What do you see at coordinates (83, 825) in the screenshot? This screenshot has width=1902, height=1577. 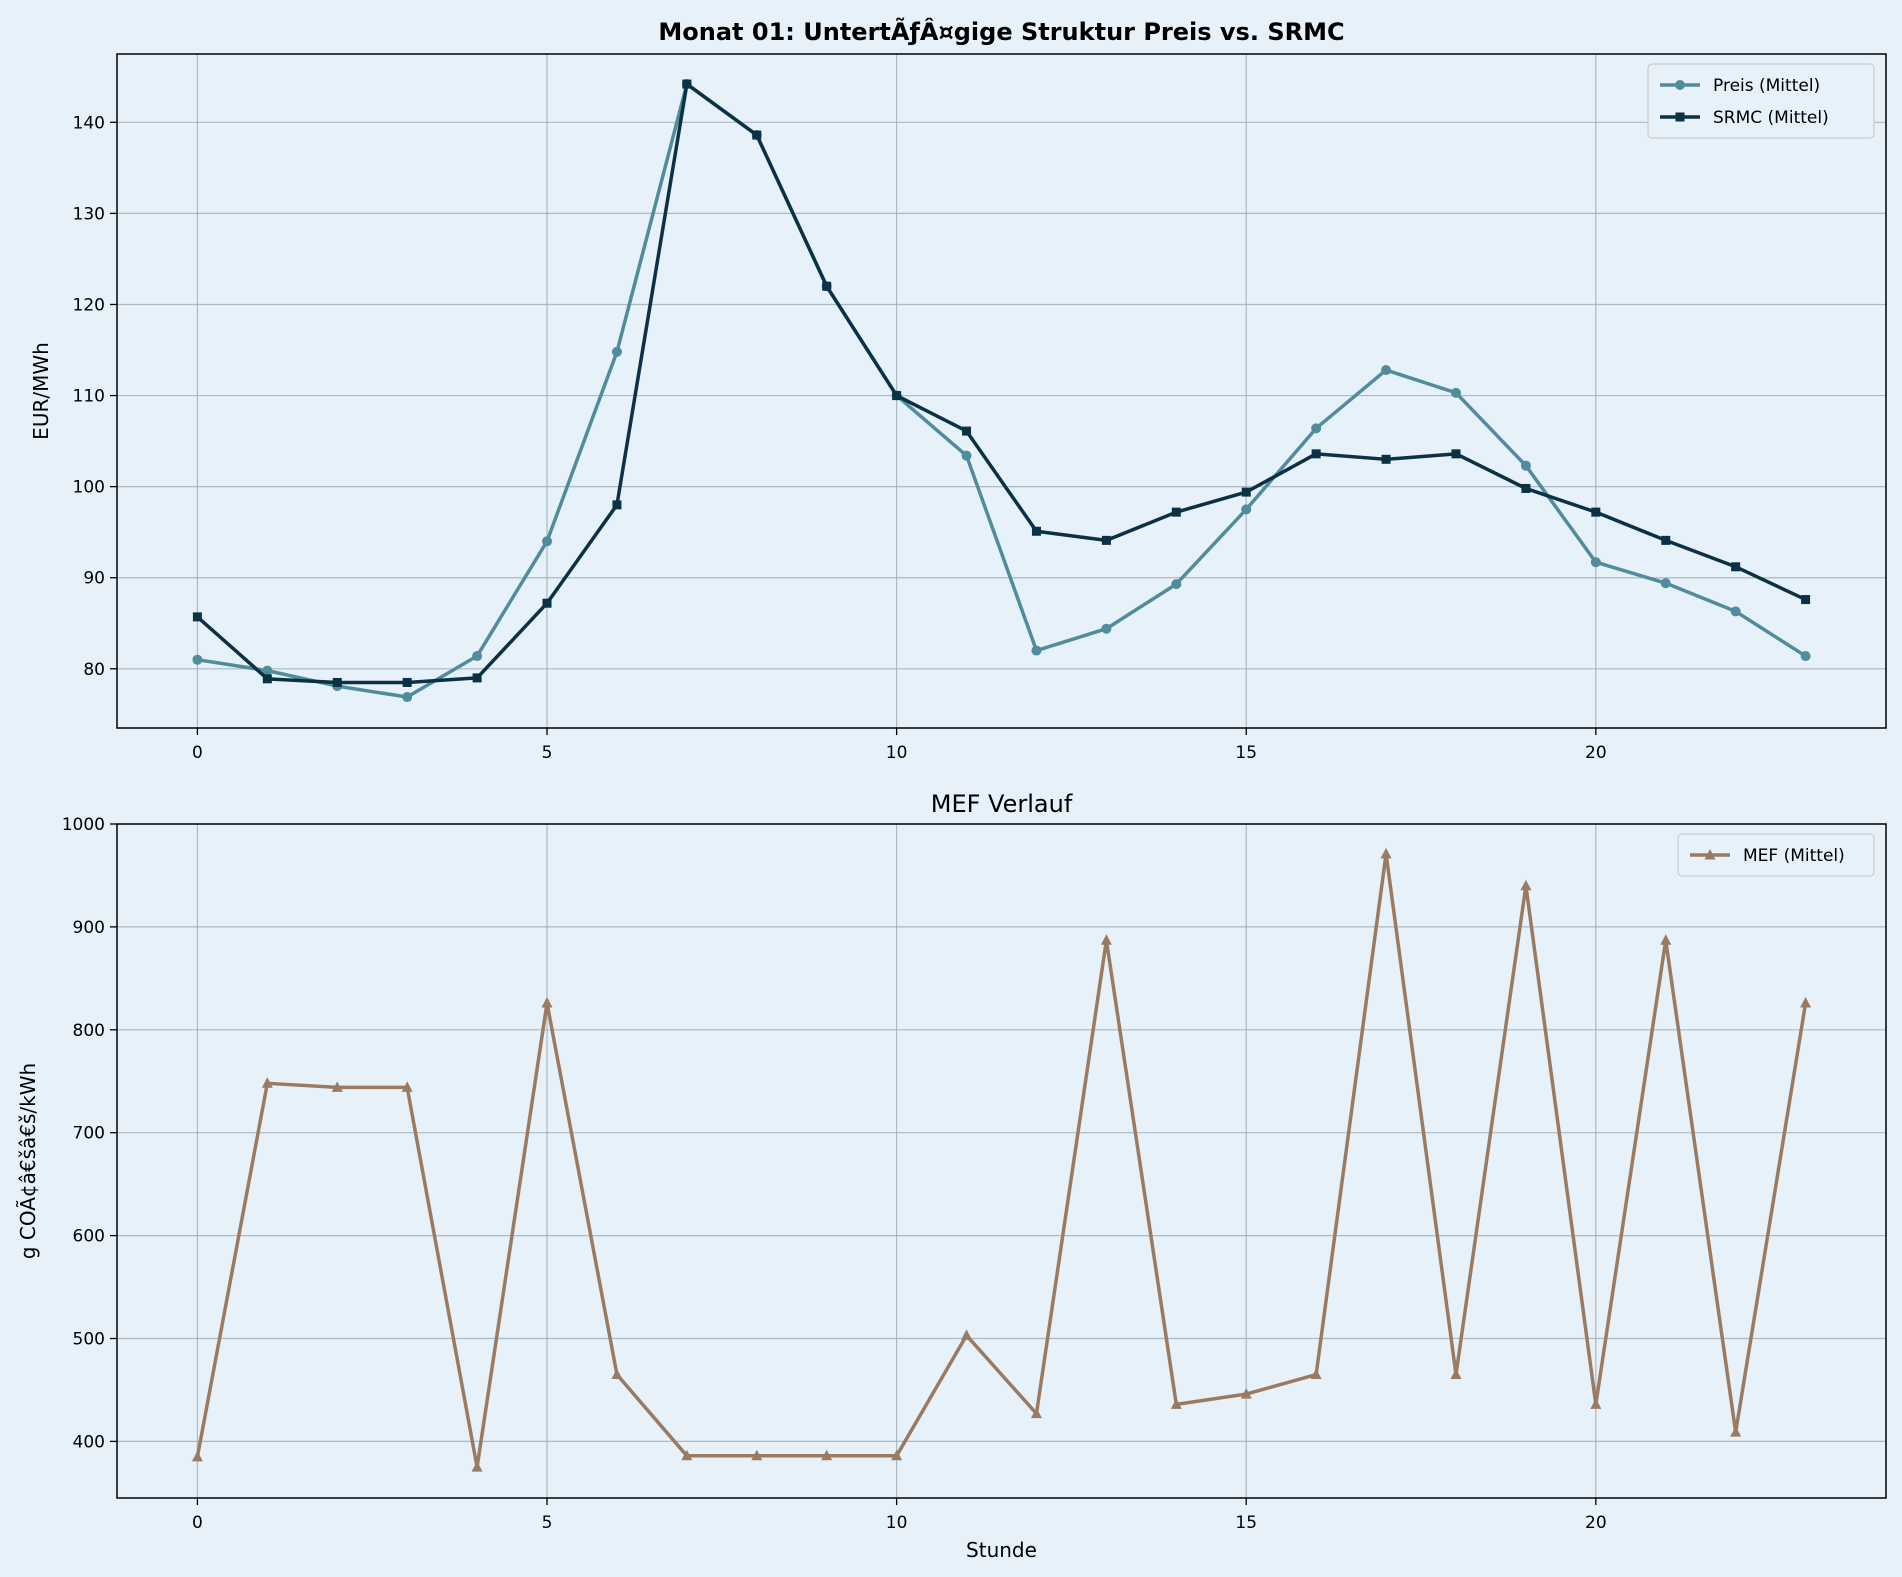 I see `y-tick-label: 1000` at bounding box center [83, 825].